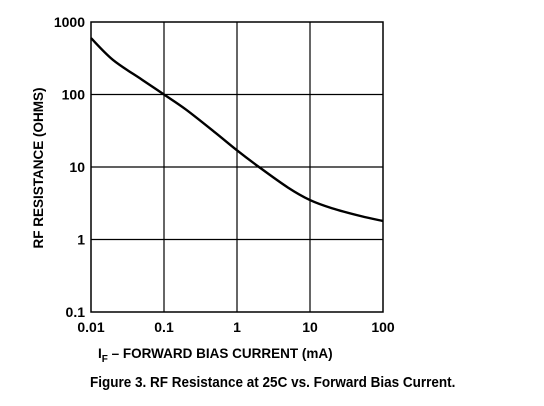  What do you see at coordinates (100, 353) in the screenshot?
I see `x-axis-label-symbol: I` at bounding box center [100, 353].